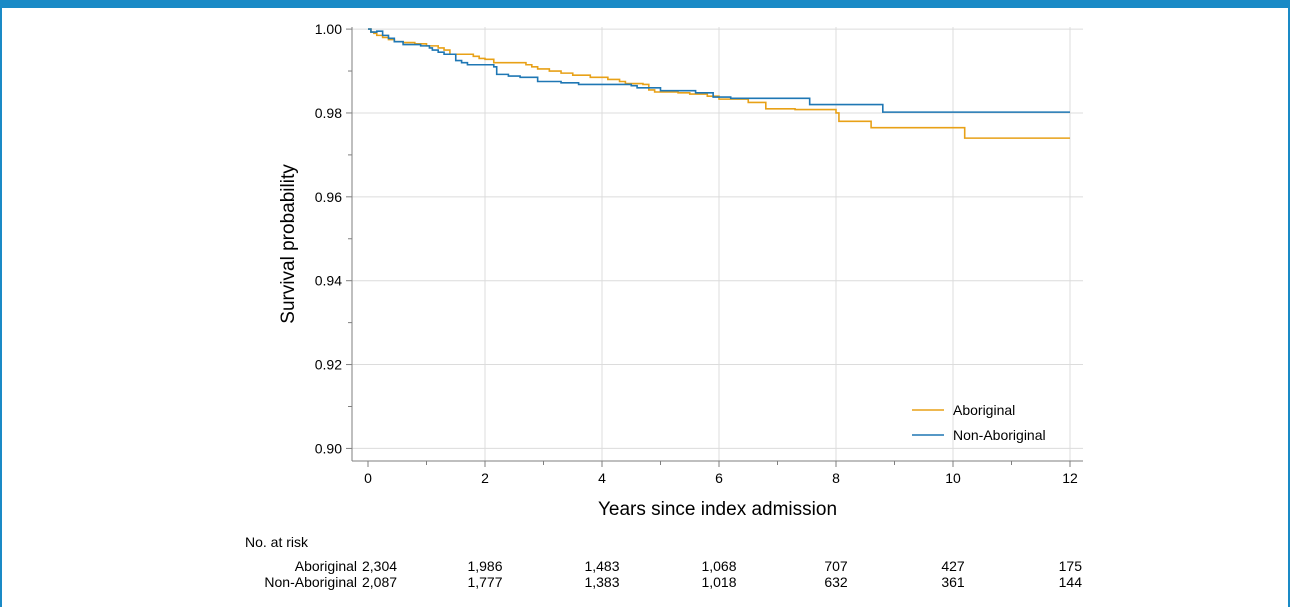  I want to click on risk-count: 1,383, so click(601, 582).